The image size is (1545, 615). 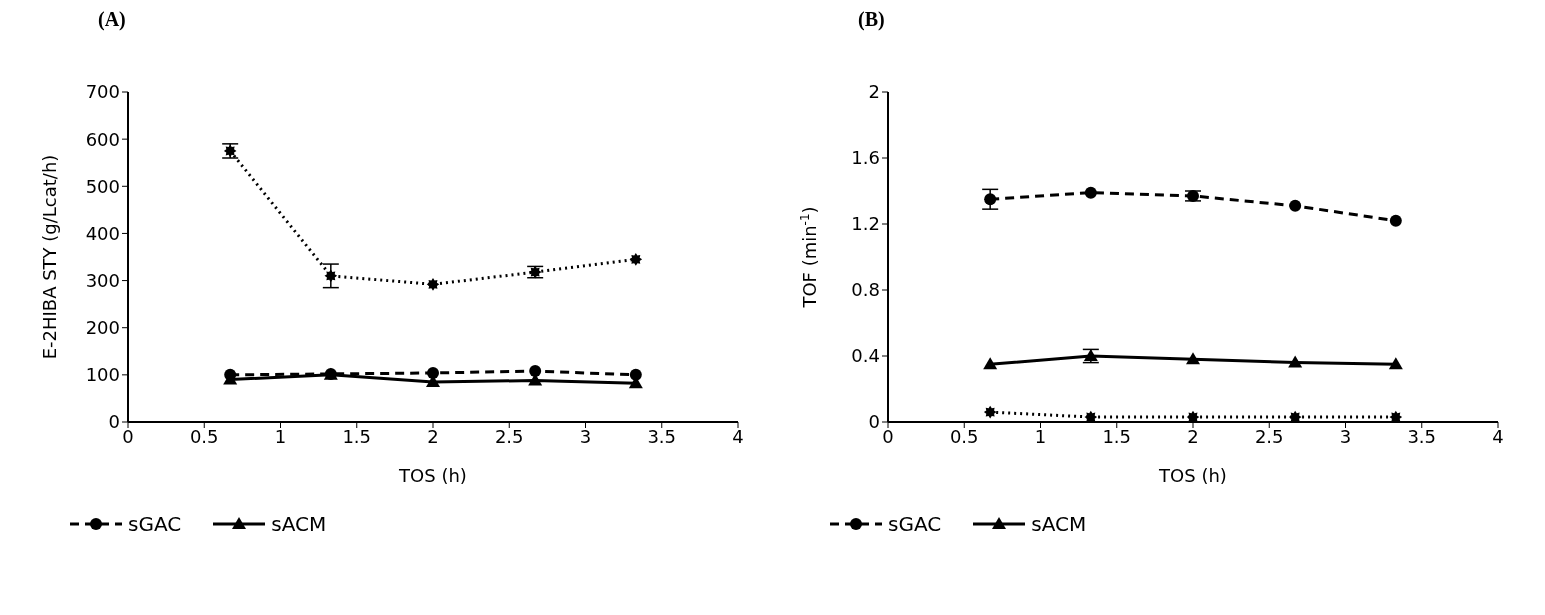 I want to click on y-axis-title: E-2HIBA STY (g/Lcat/h), so click(x=49, y=257).